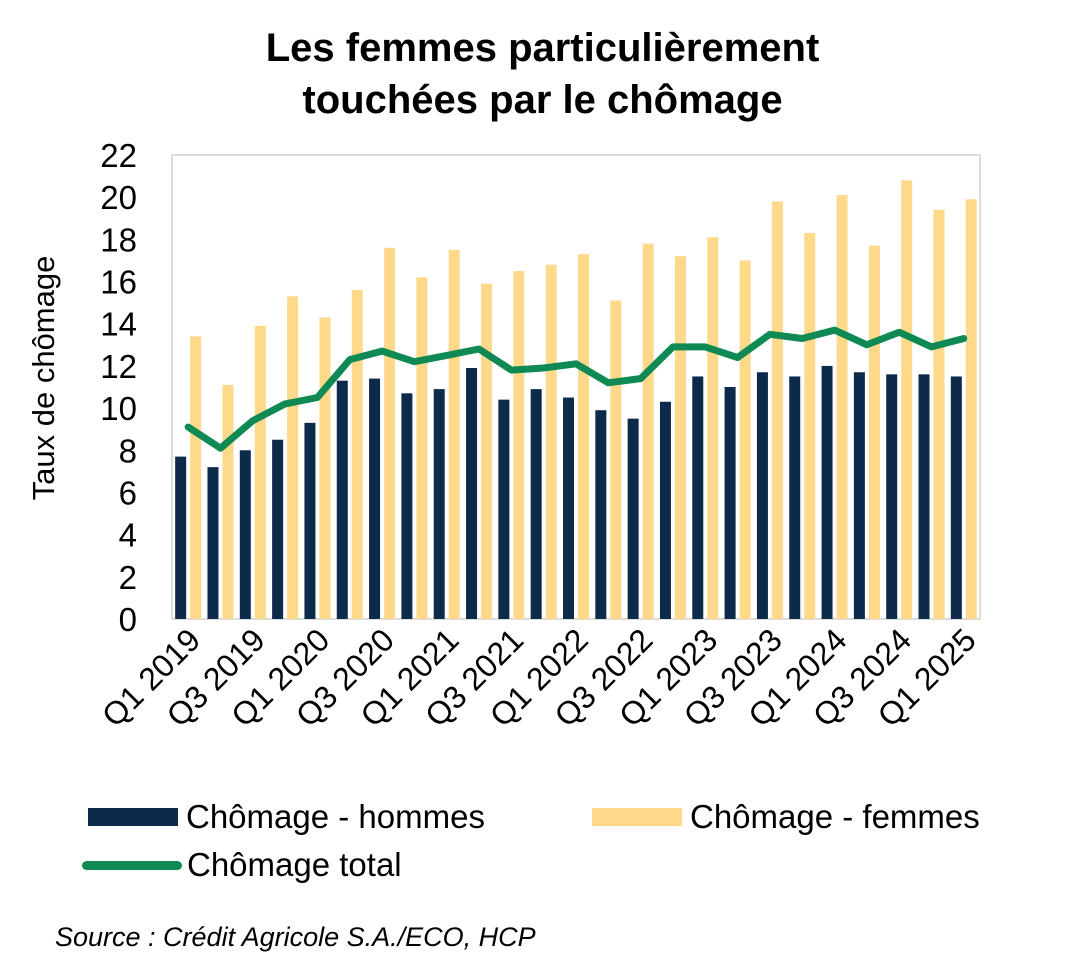 Image resolution: width=1085 pixels, height=954 pixels. What do you see at coordinates (542, 48) in the screenshot?
I see `chart-title-line-1: Les femmes particulièrement` at bounding box center [542, 48].